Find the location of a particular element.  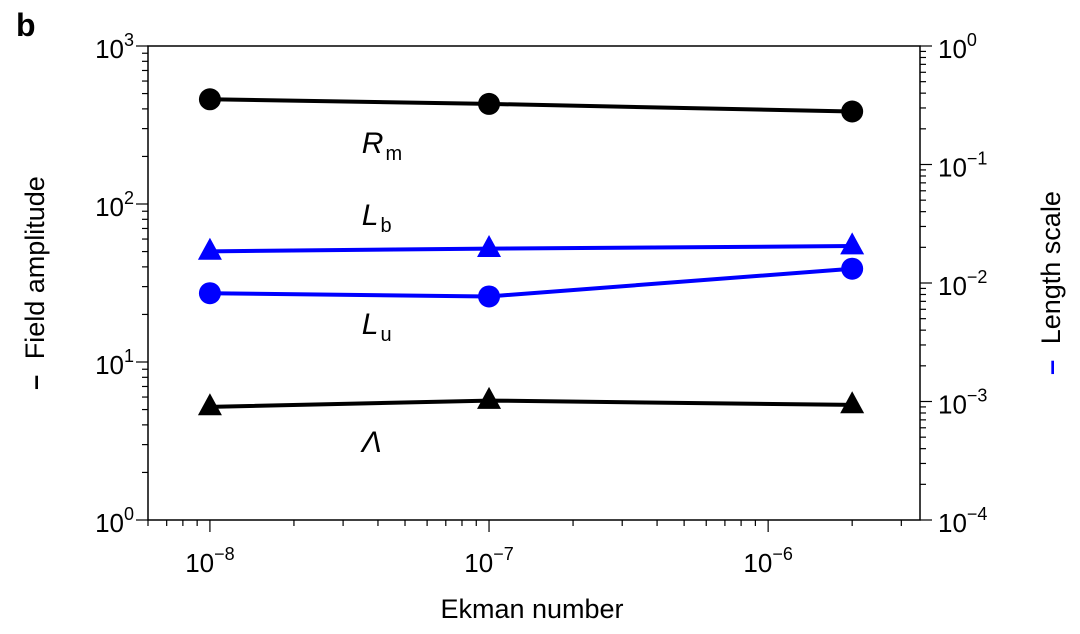

panel-letter: b is located at coordinates (26, 25).